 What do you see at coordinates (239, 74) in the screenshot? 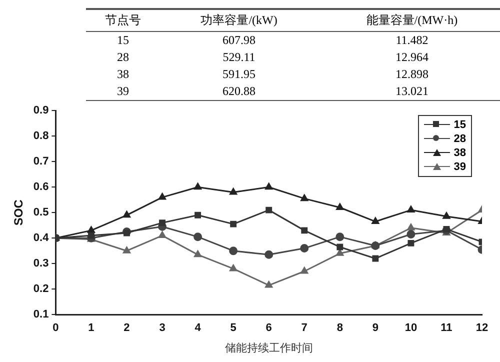
I see `text: 591.95` at bounding box center [239, 74].